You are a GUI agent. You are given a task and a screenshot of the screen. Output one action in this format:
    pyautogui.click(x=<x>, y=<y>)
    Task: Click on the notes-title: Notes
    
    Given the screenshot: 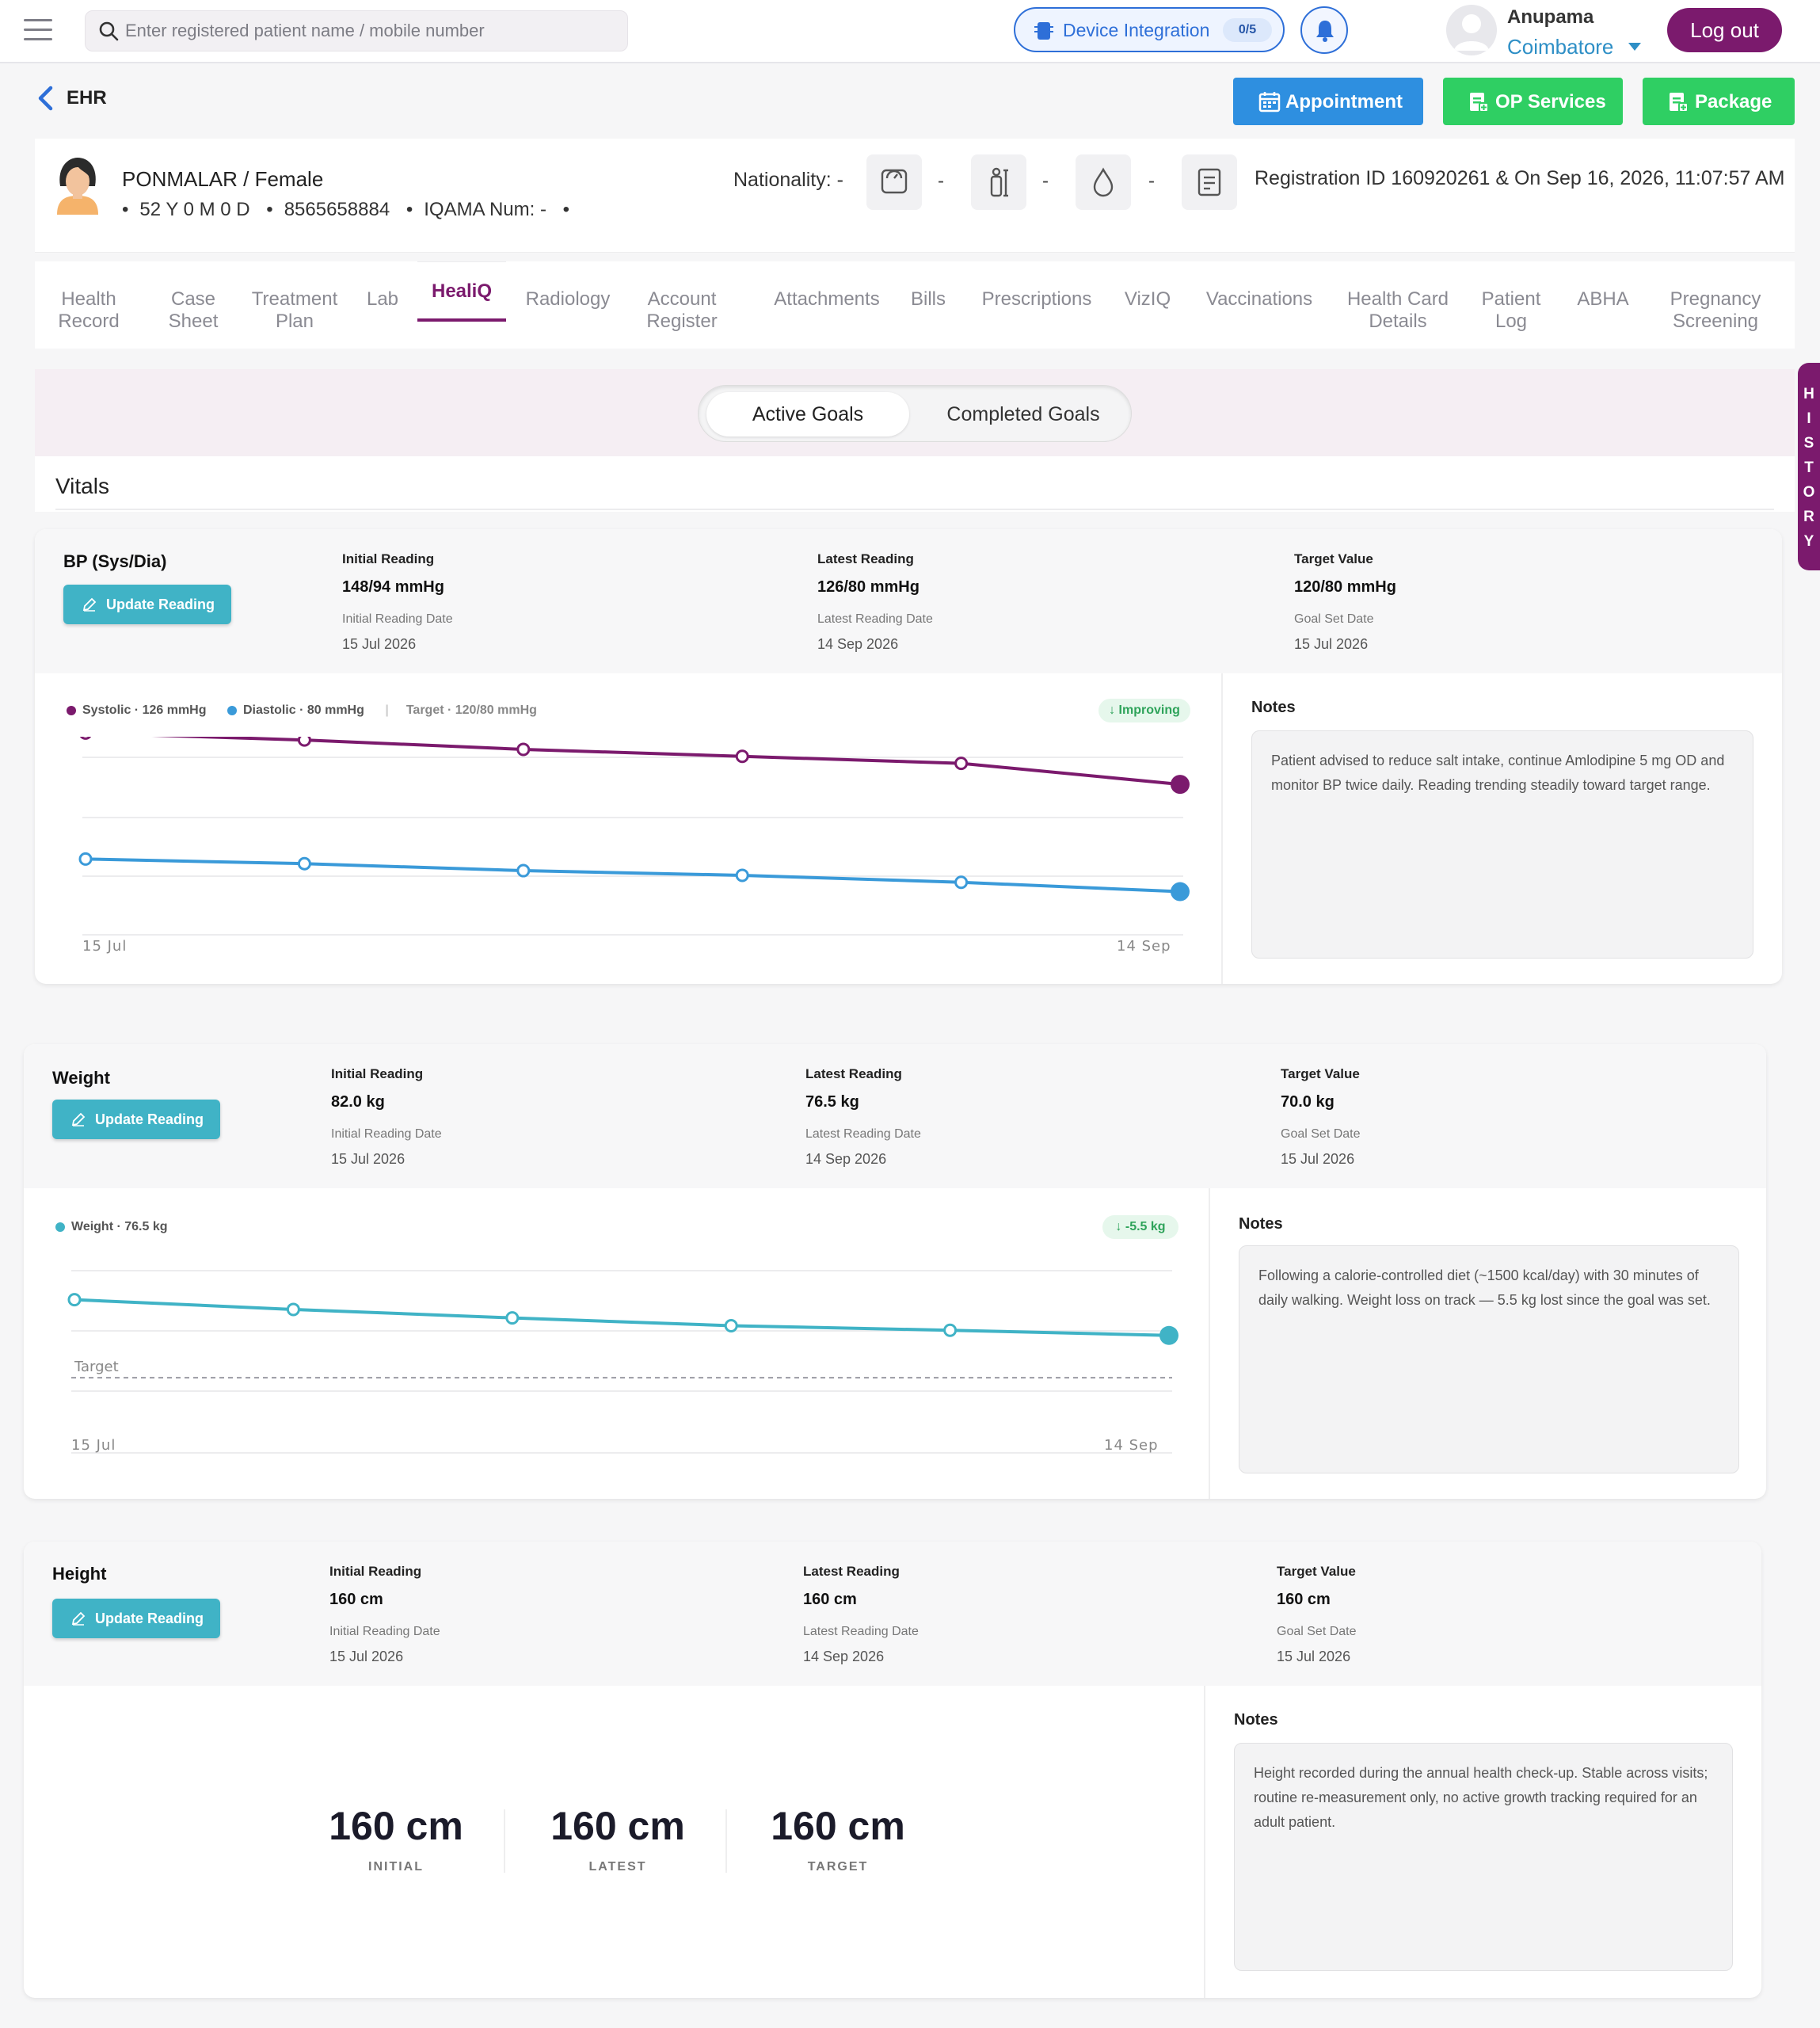 What is the action you would take?
    pyautogui.click(x=1261, y=1224)
    